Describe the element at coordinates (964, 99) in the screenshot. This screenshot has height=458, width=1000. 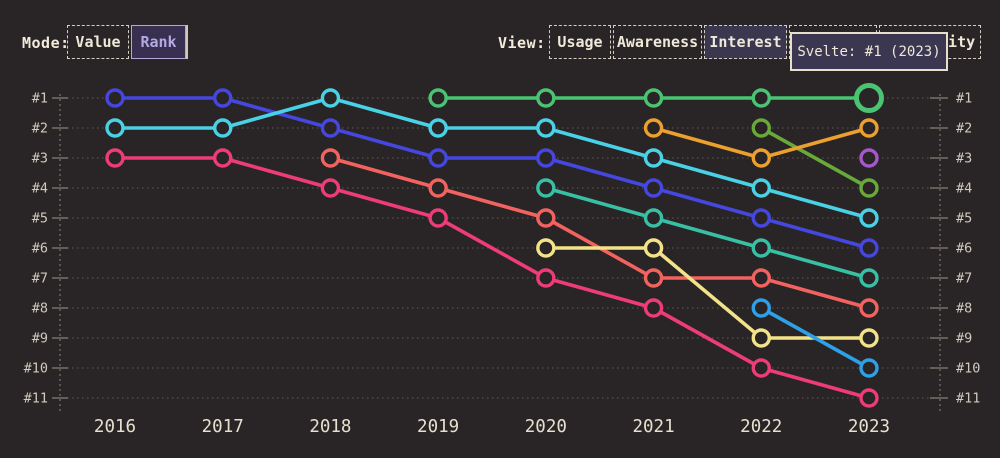
I see `rank-label-right: #1` at that location.